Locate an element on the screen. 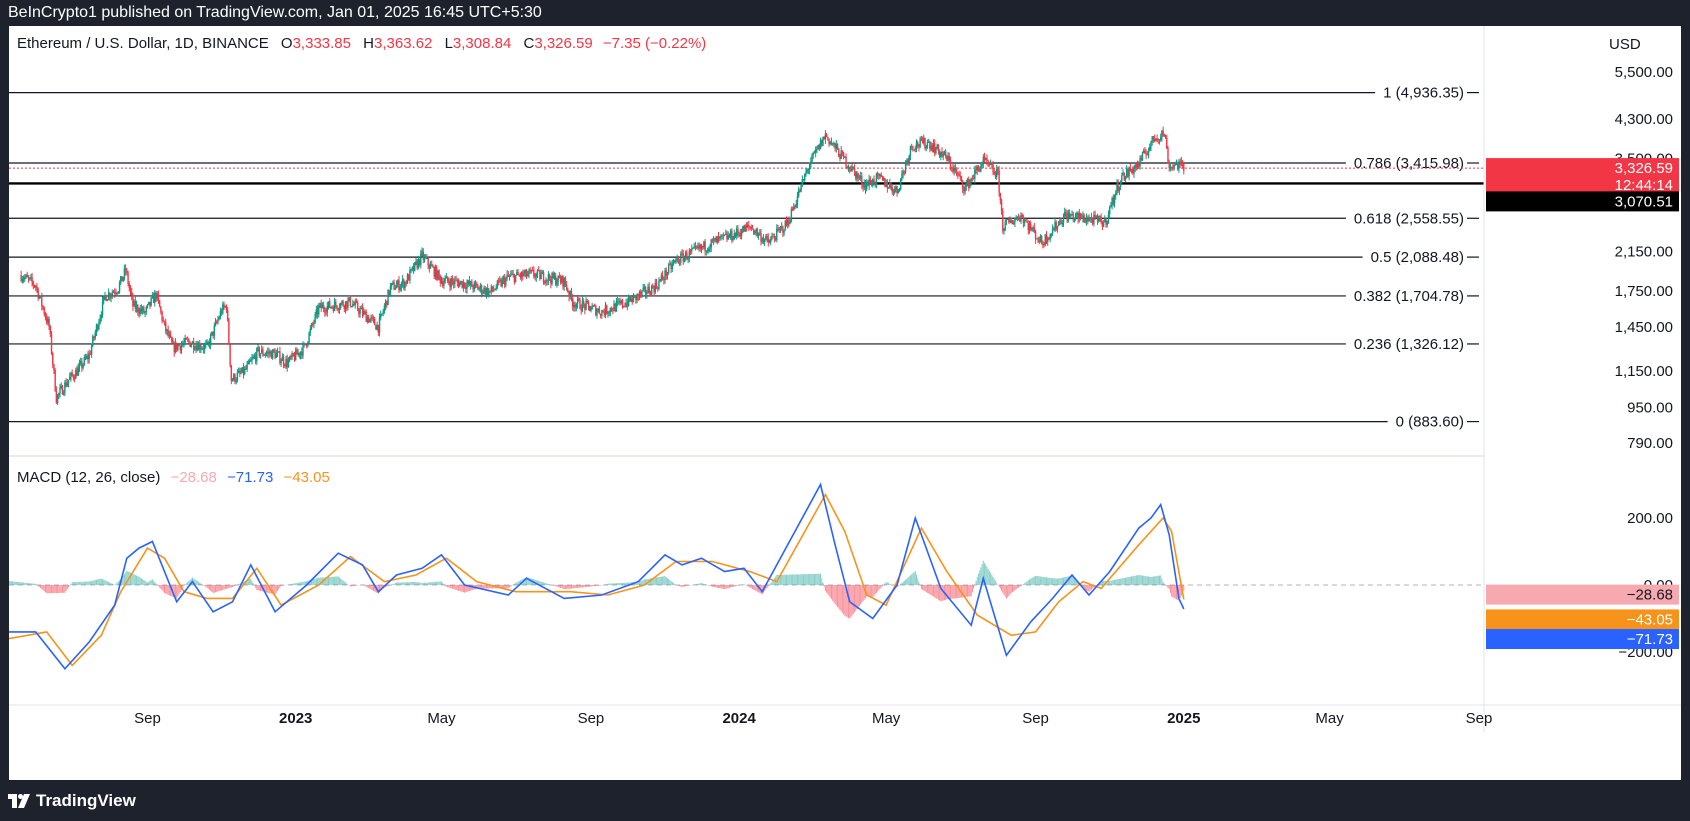  time-tick-label: May is located at coordinates (1329, 718).